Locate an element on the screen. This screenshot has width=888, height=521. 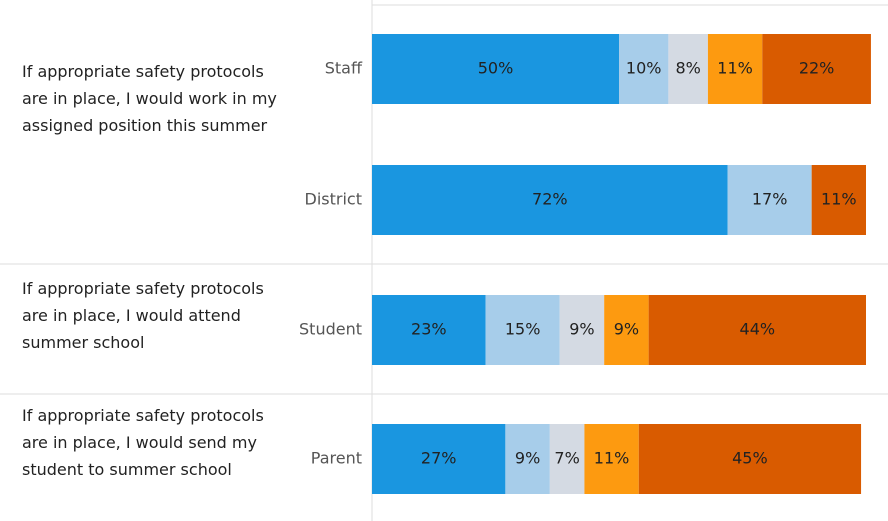
value-label: 17% is located at coordinates (770, 199).